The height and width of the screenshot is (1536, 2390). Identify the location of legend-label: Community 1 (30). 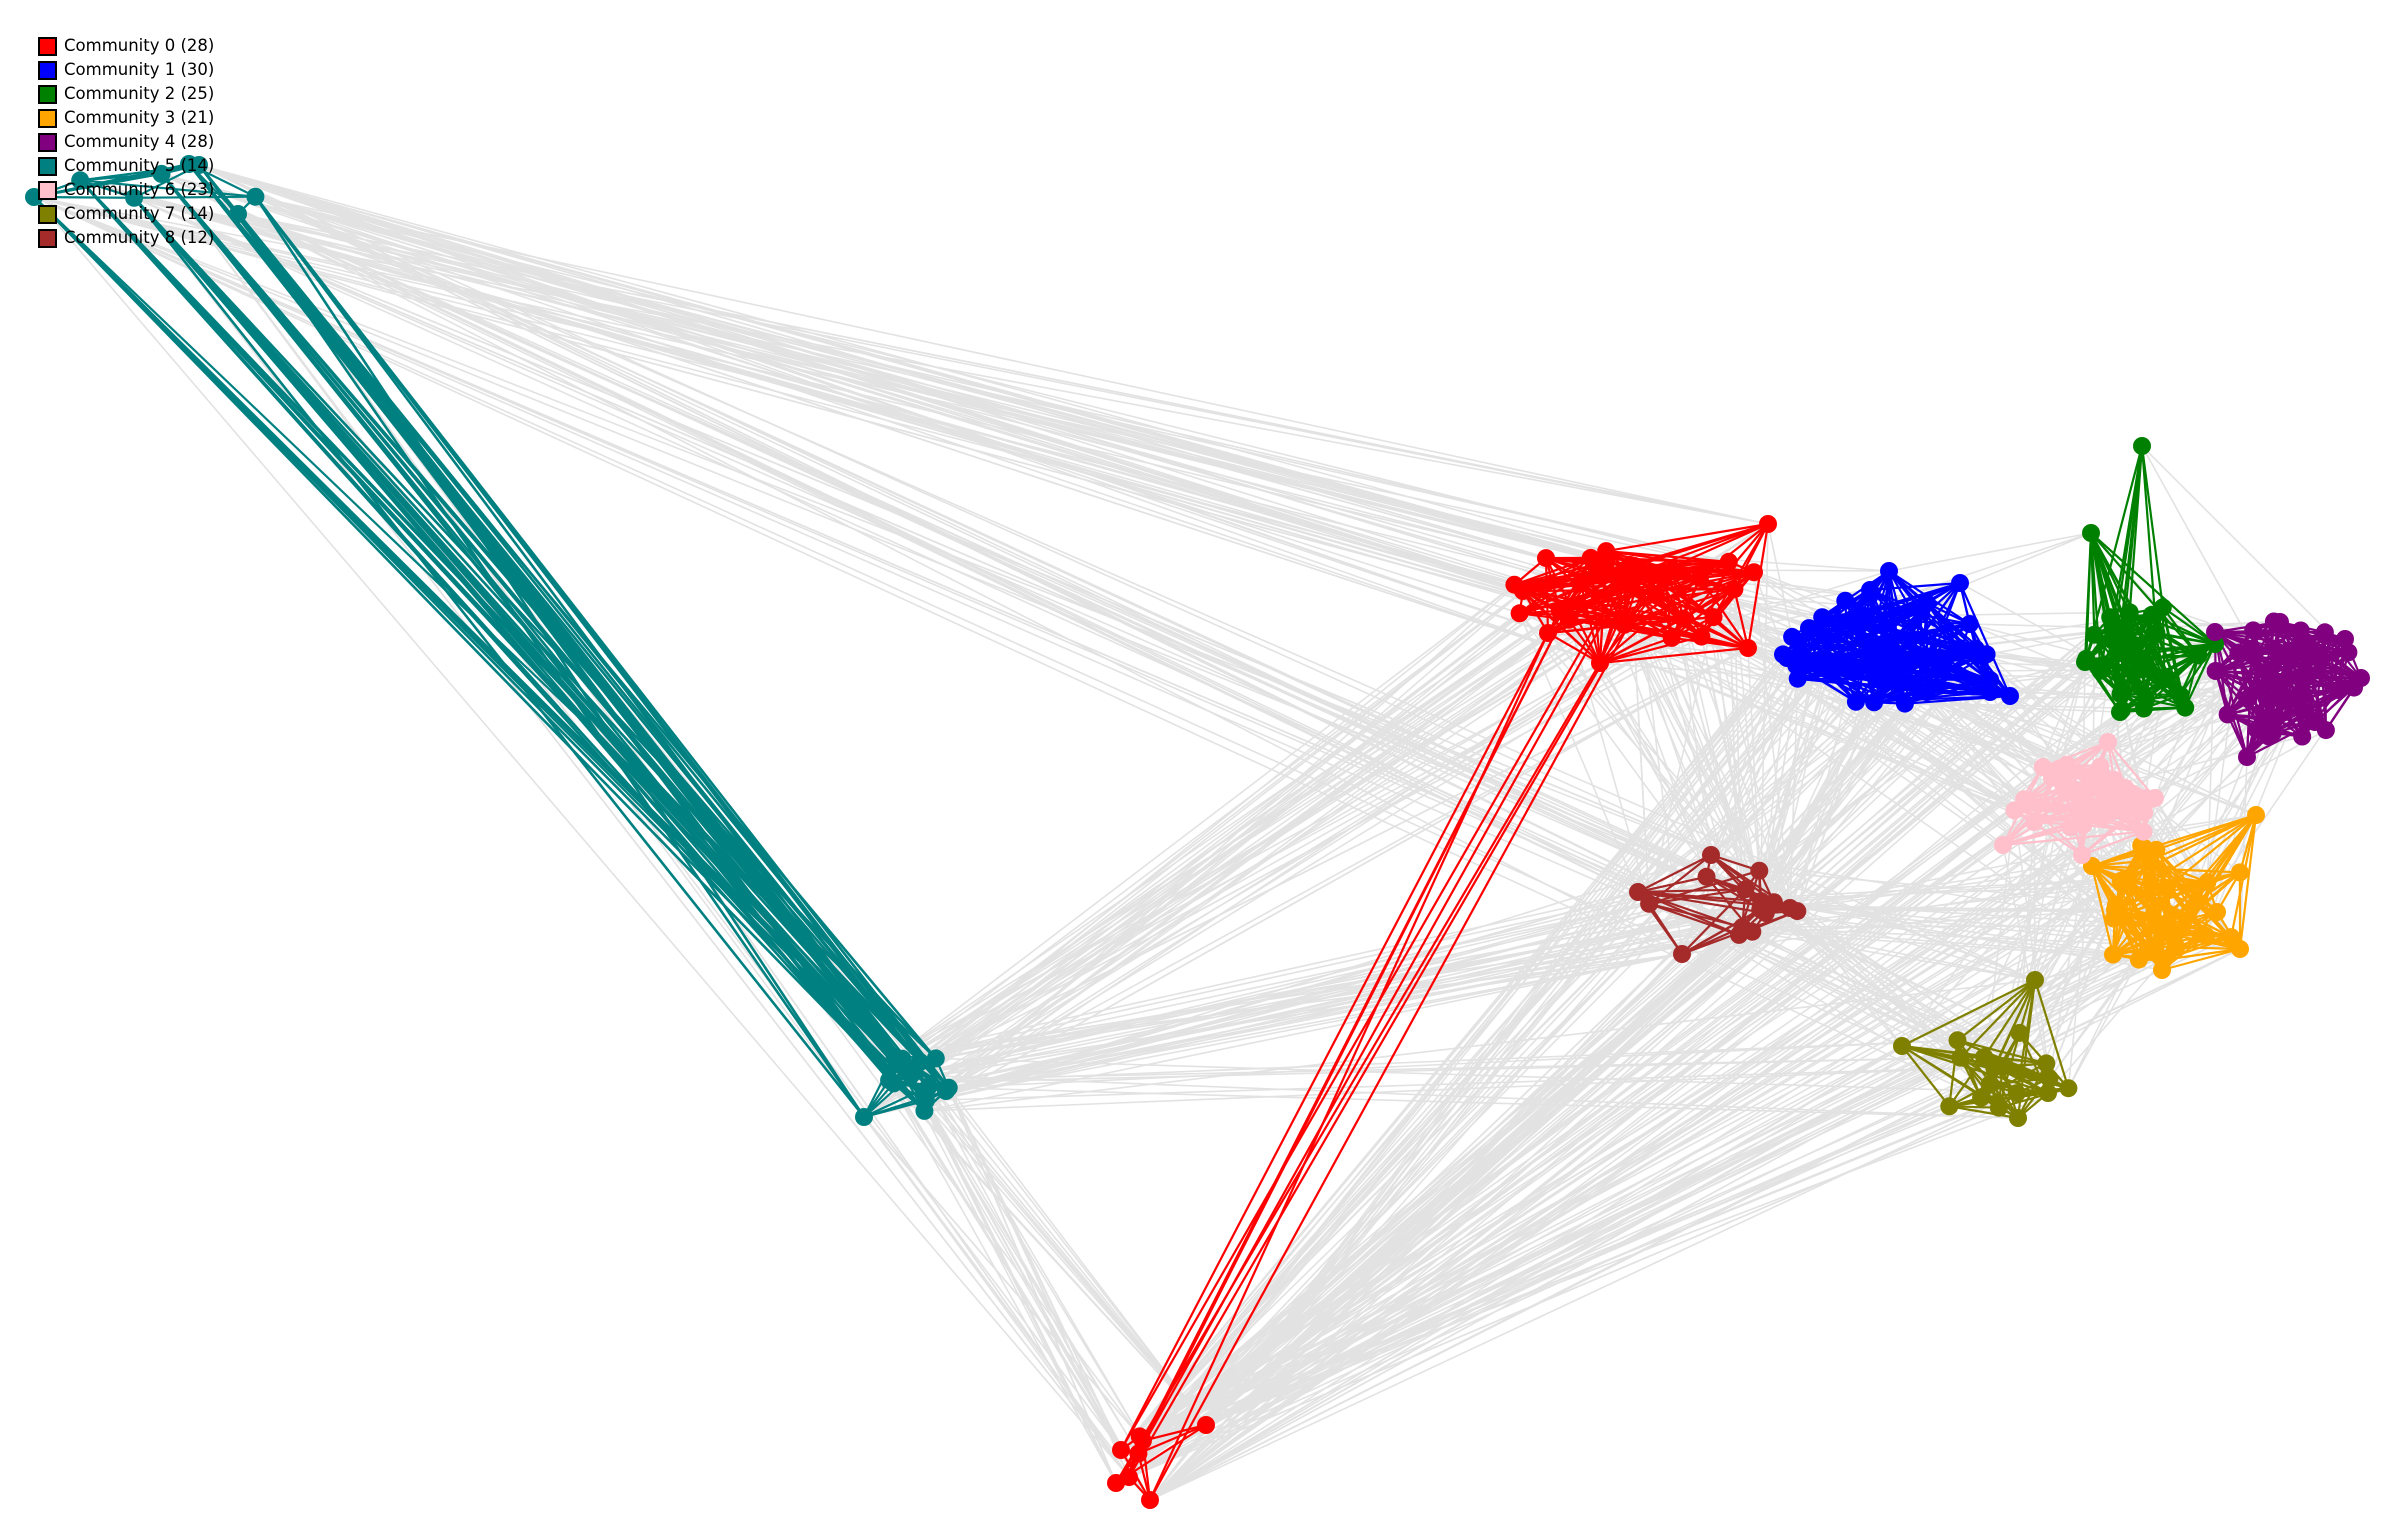
(139, 69).